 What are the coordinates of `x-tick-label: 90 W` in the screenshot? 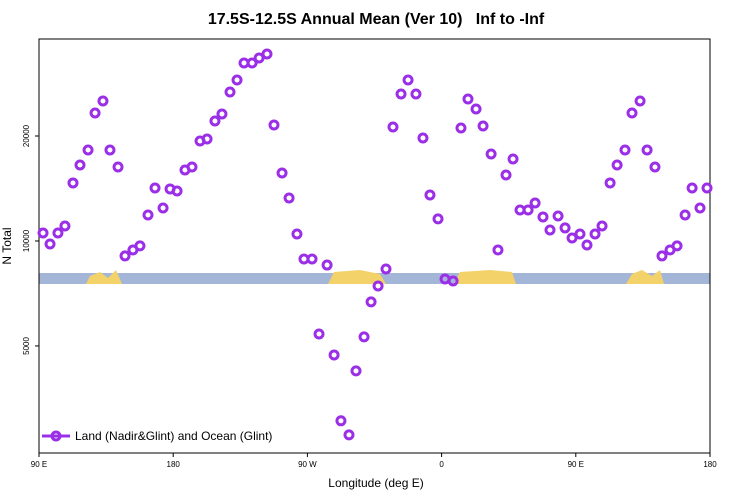 It's located at (307, 464).